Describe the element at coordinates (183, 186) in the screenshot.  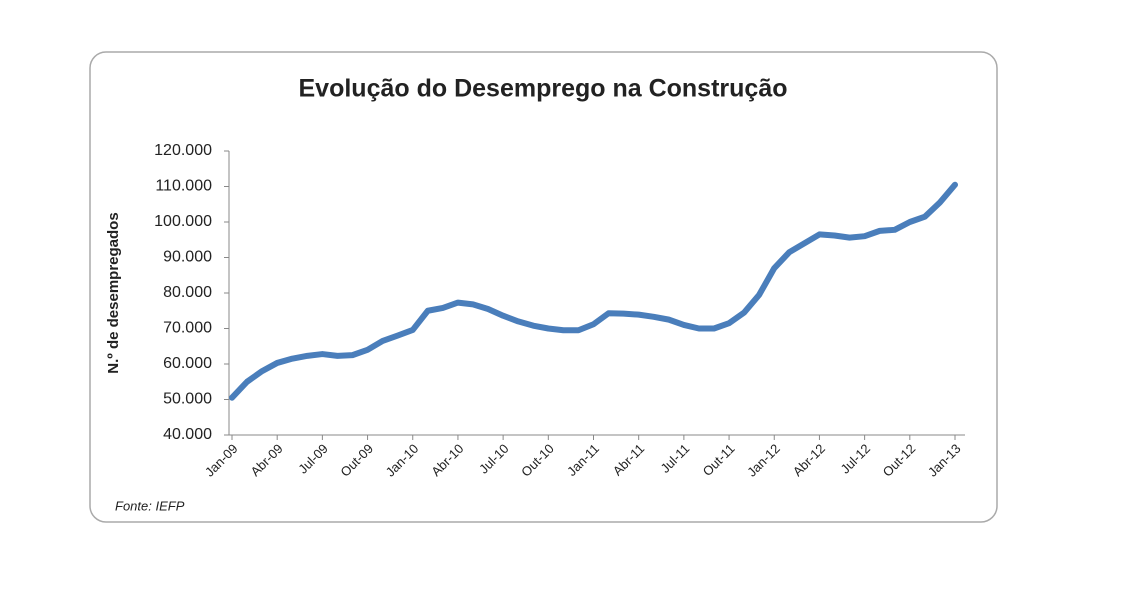
I see `y-tick-label: 110.000` at that location.